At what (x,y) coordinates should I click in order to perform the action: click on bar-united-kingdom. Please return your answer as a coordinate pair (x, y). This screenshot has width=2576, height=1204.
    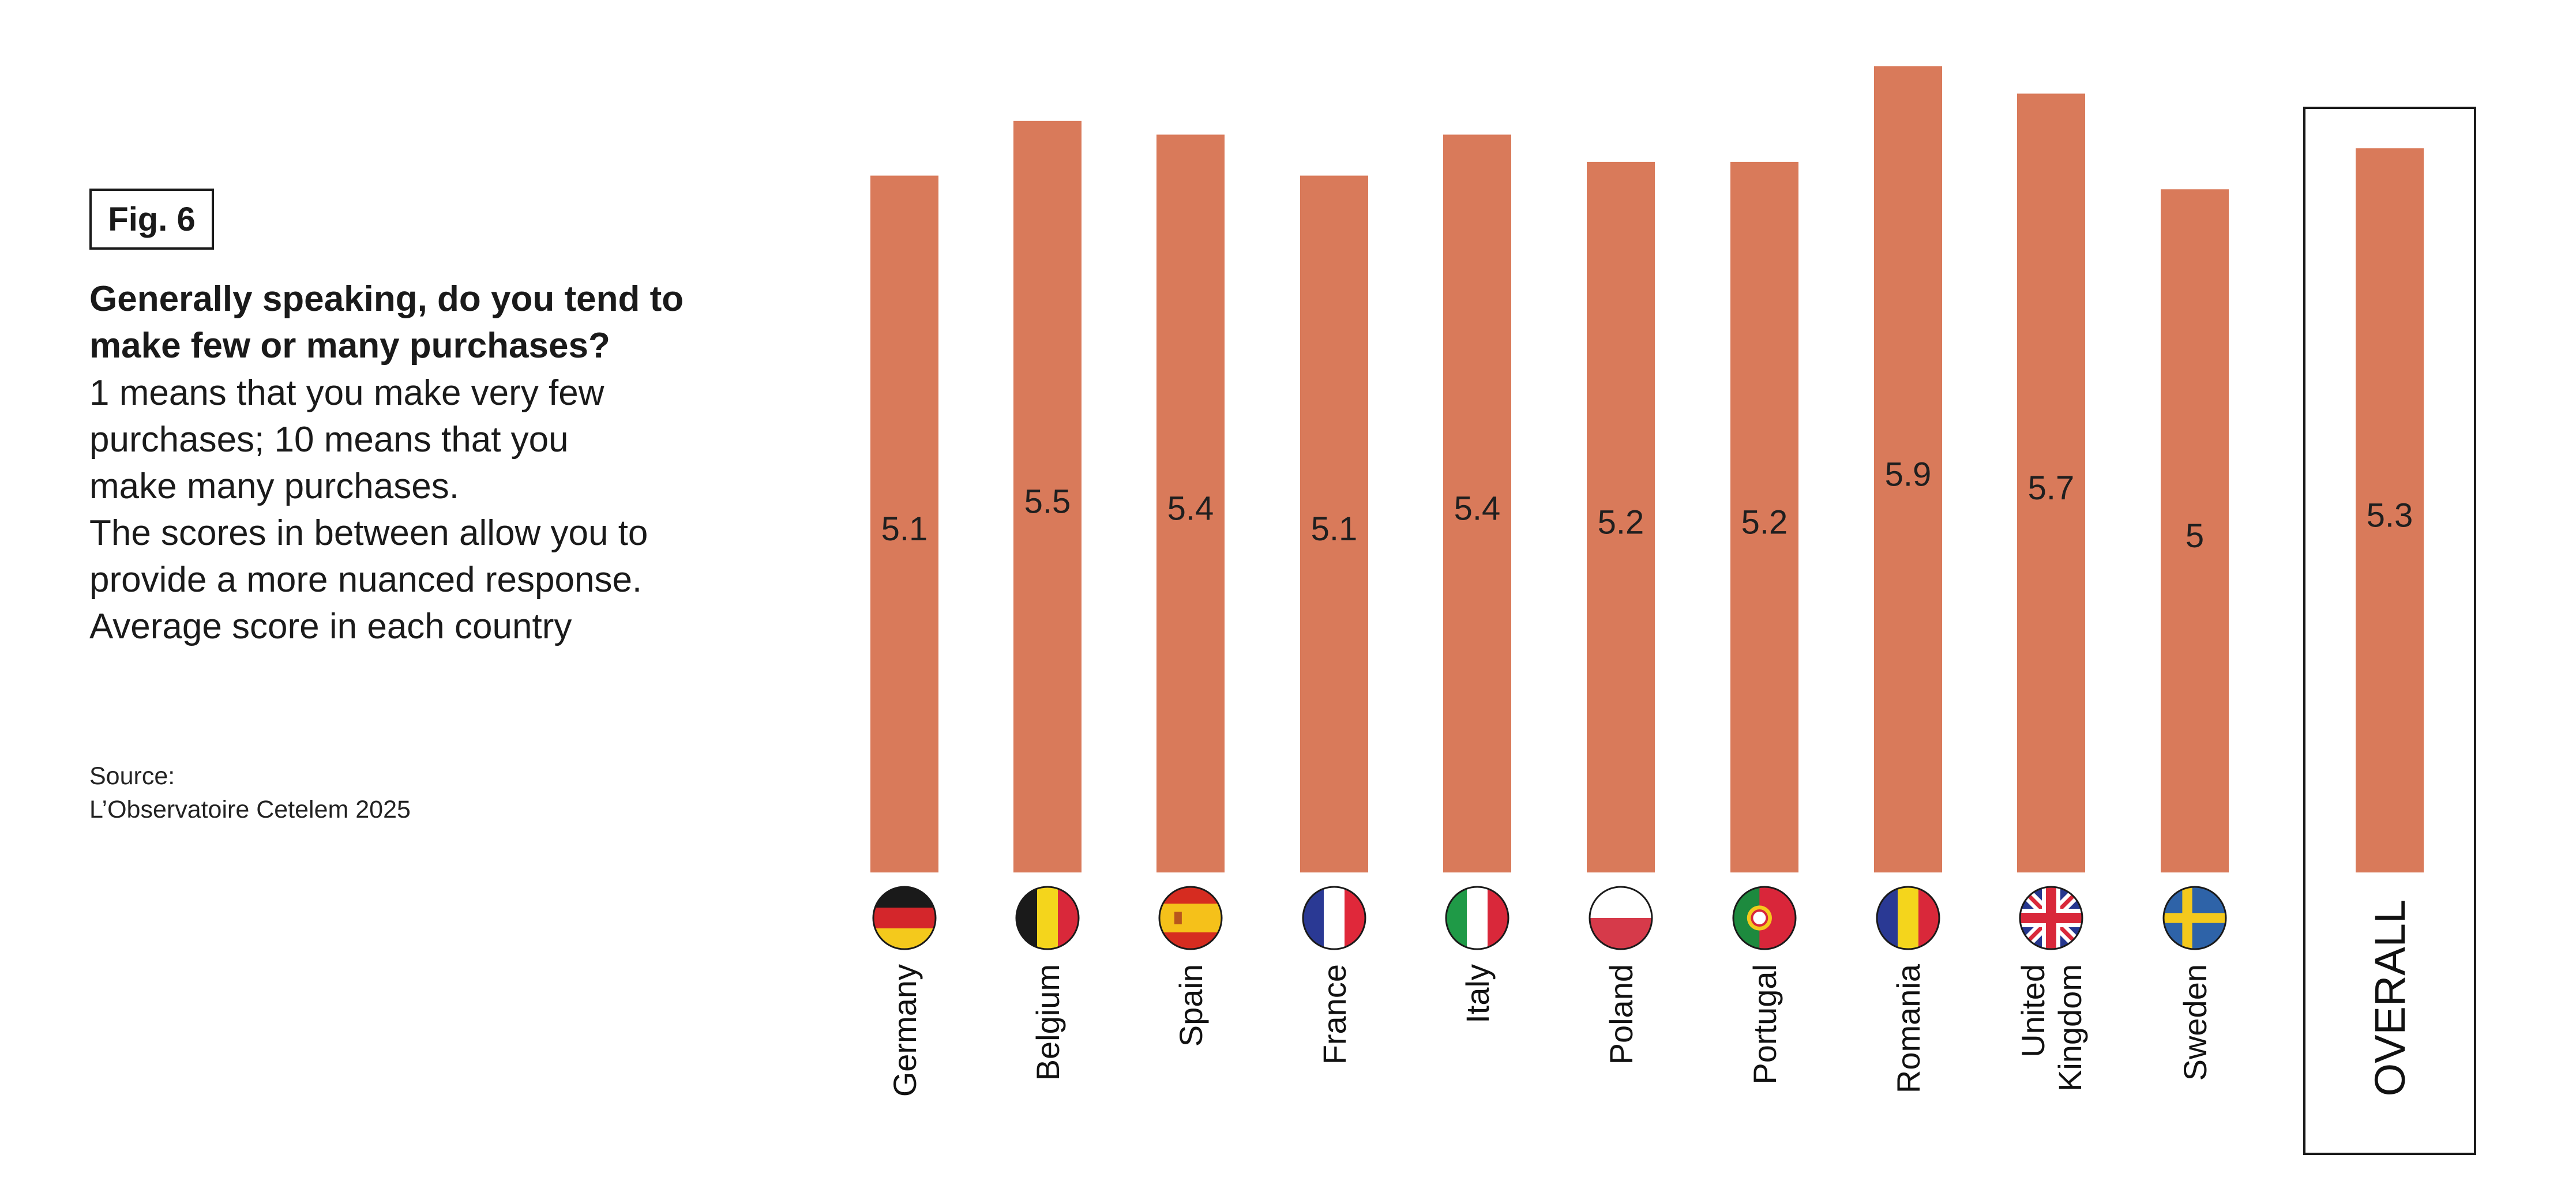
    Looking at the image, I should click on (2051, 482).